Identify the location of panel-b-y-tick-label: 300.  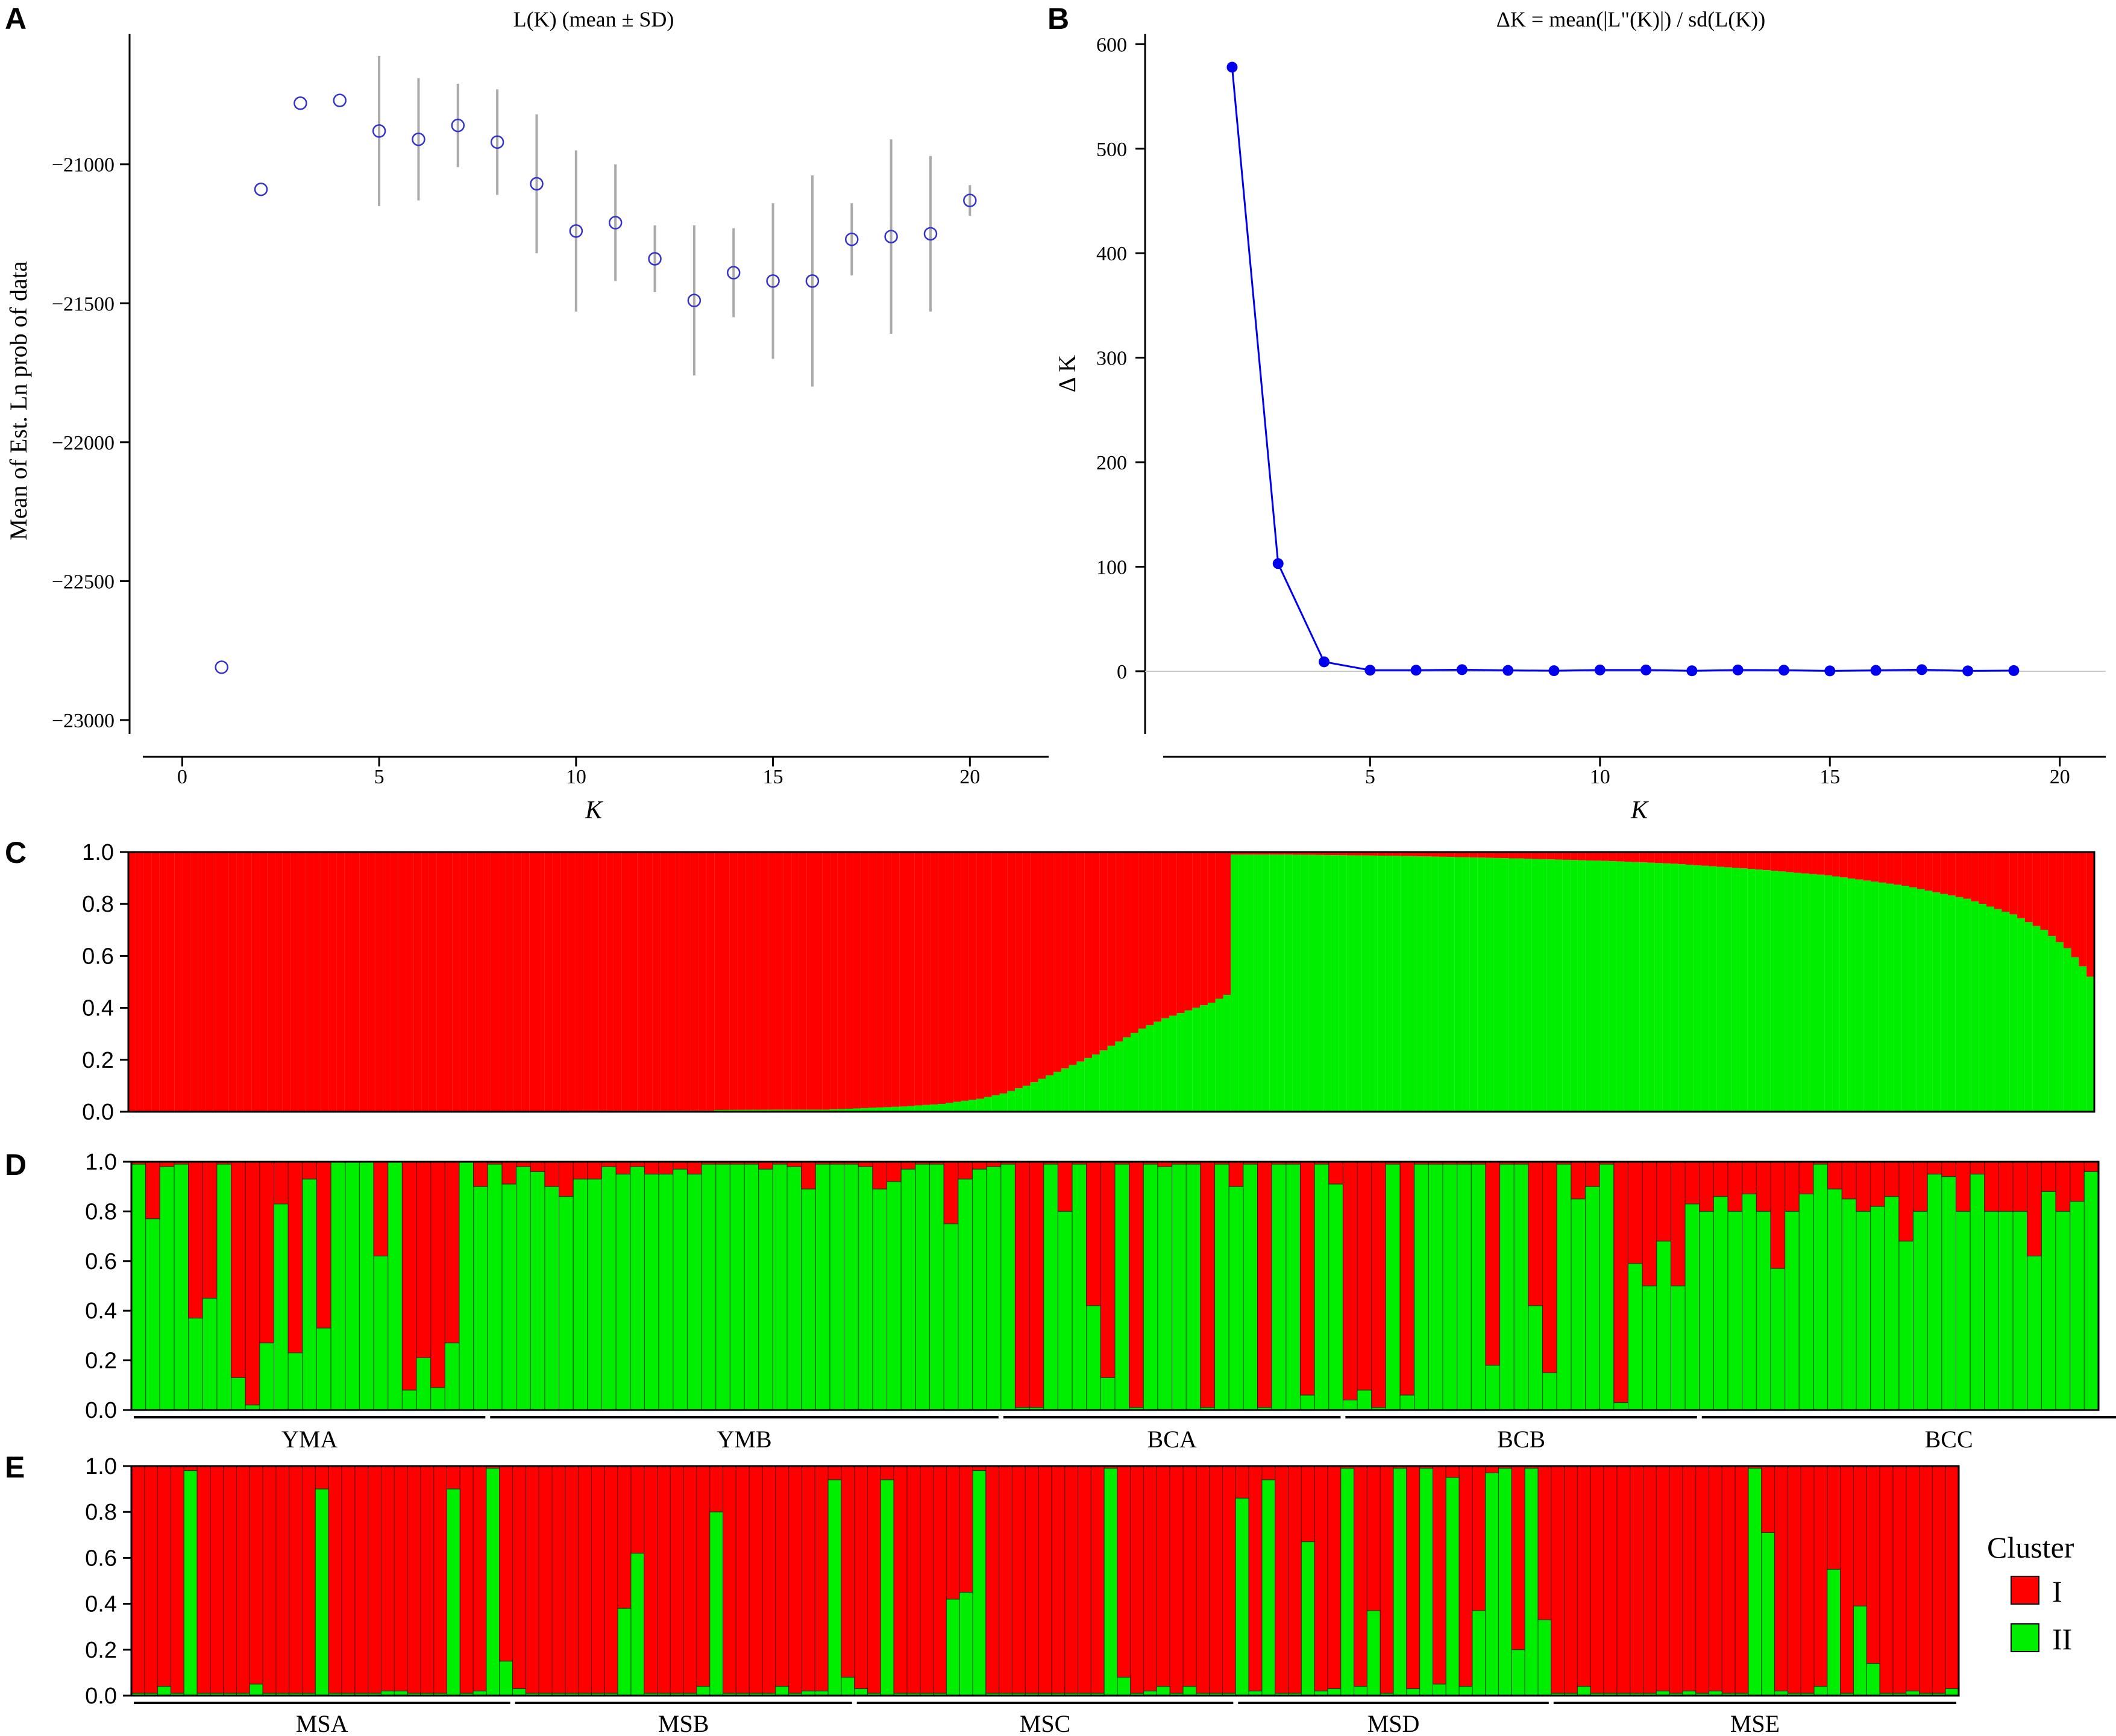
(1111, 359).